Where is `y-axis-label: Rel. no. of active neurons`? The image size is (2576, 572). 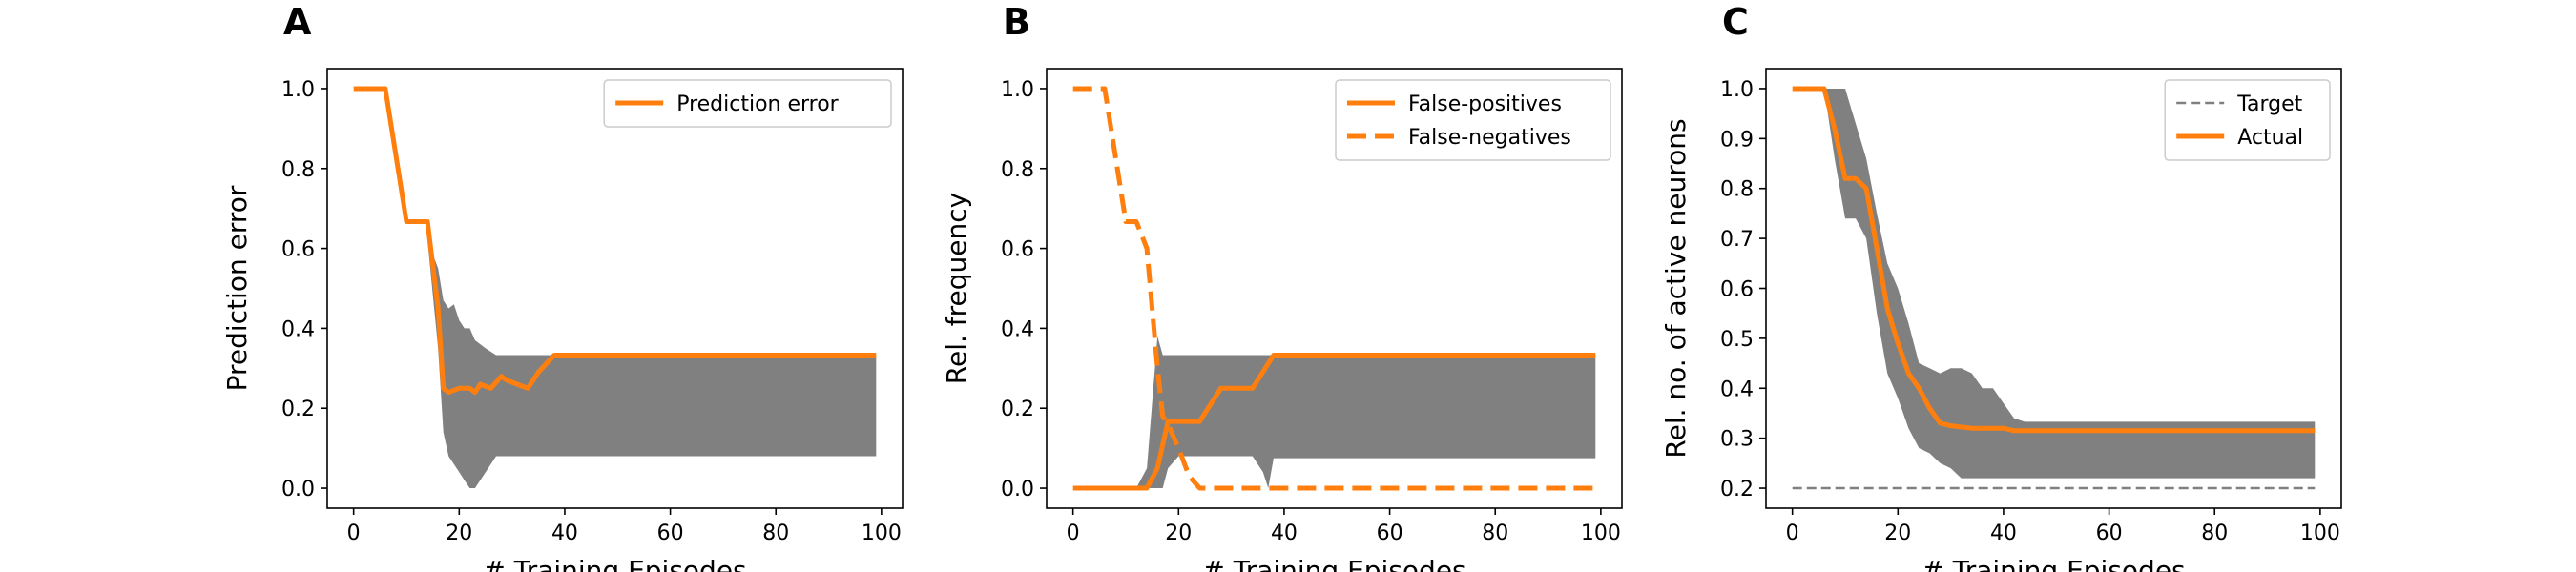 y-axis-label: Rel. no. of active neurons is located at coordinates (1676, 288).